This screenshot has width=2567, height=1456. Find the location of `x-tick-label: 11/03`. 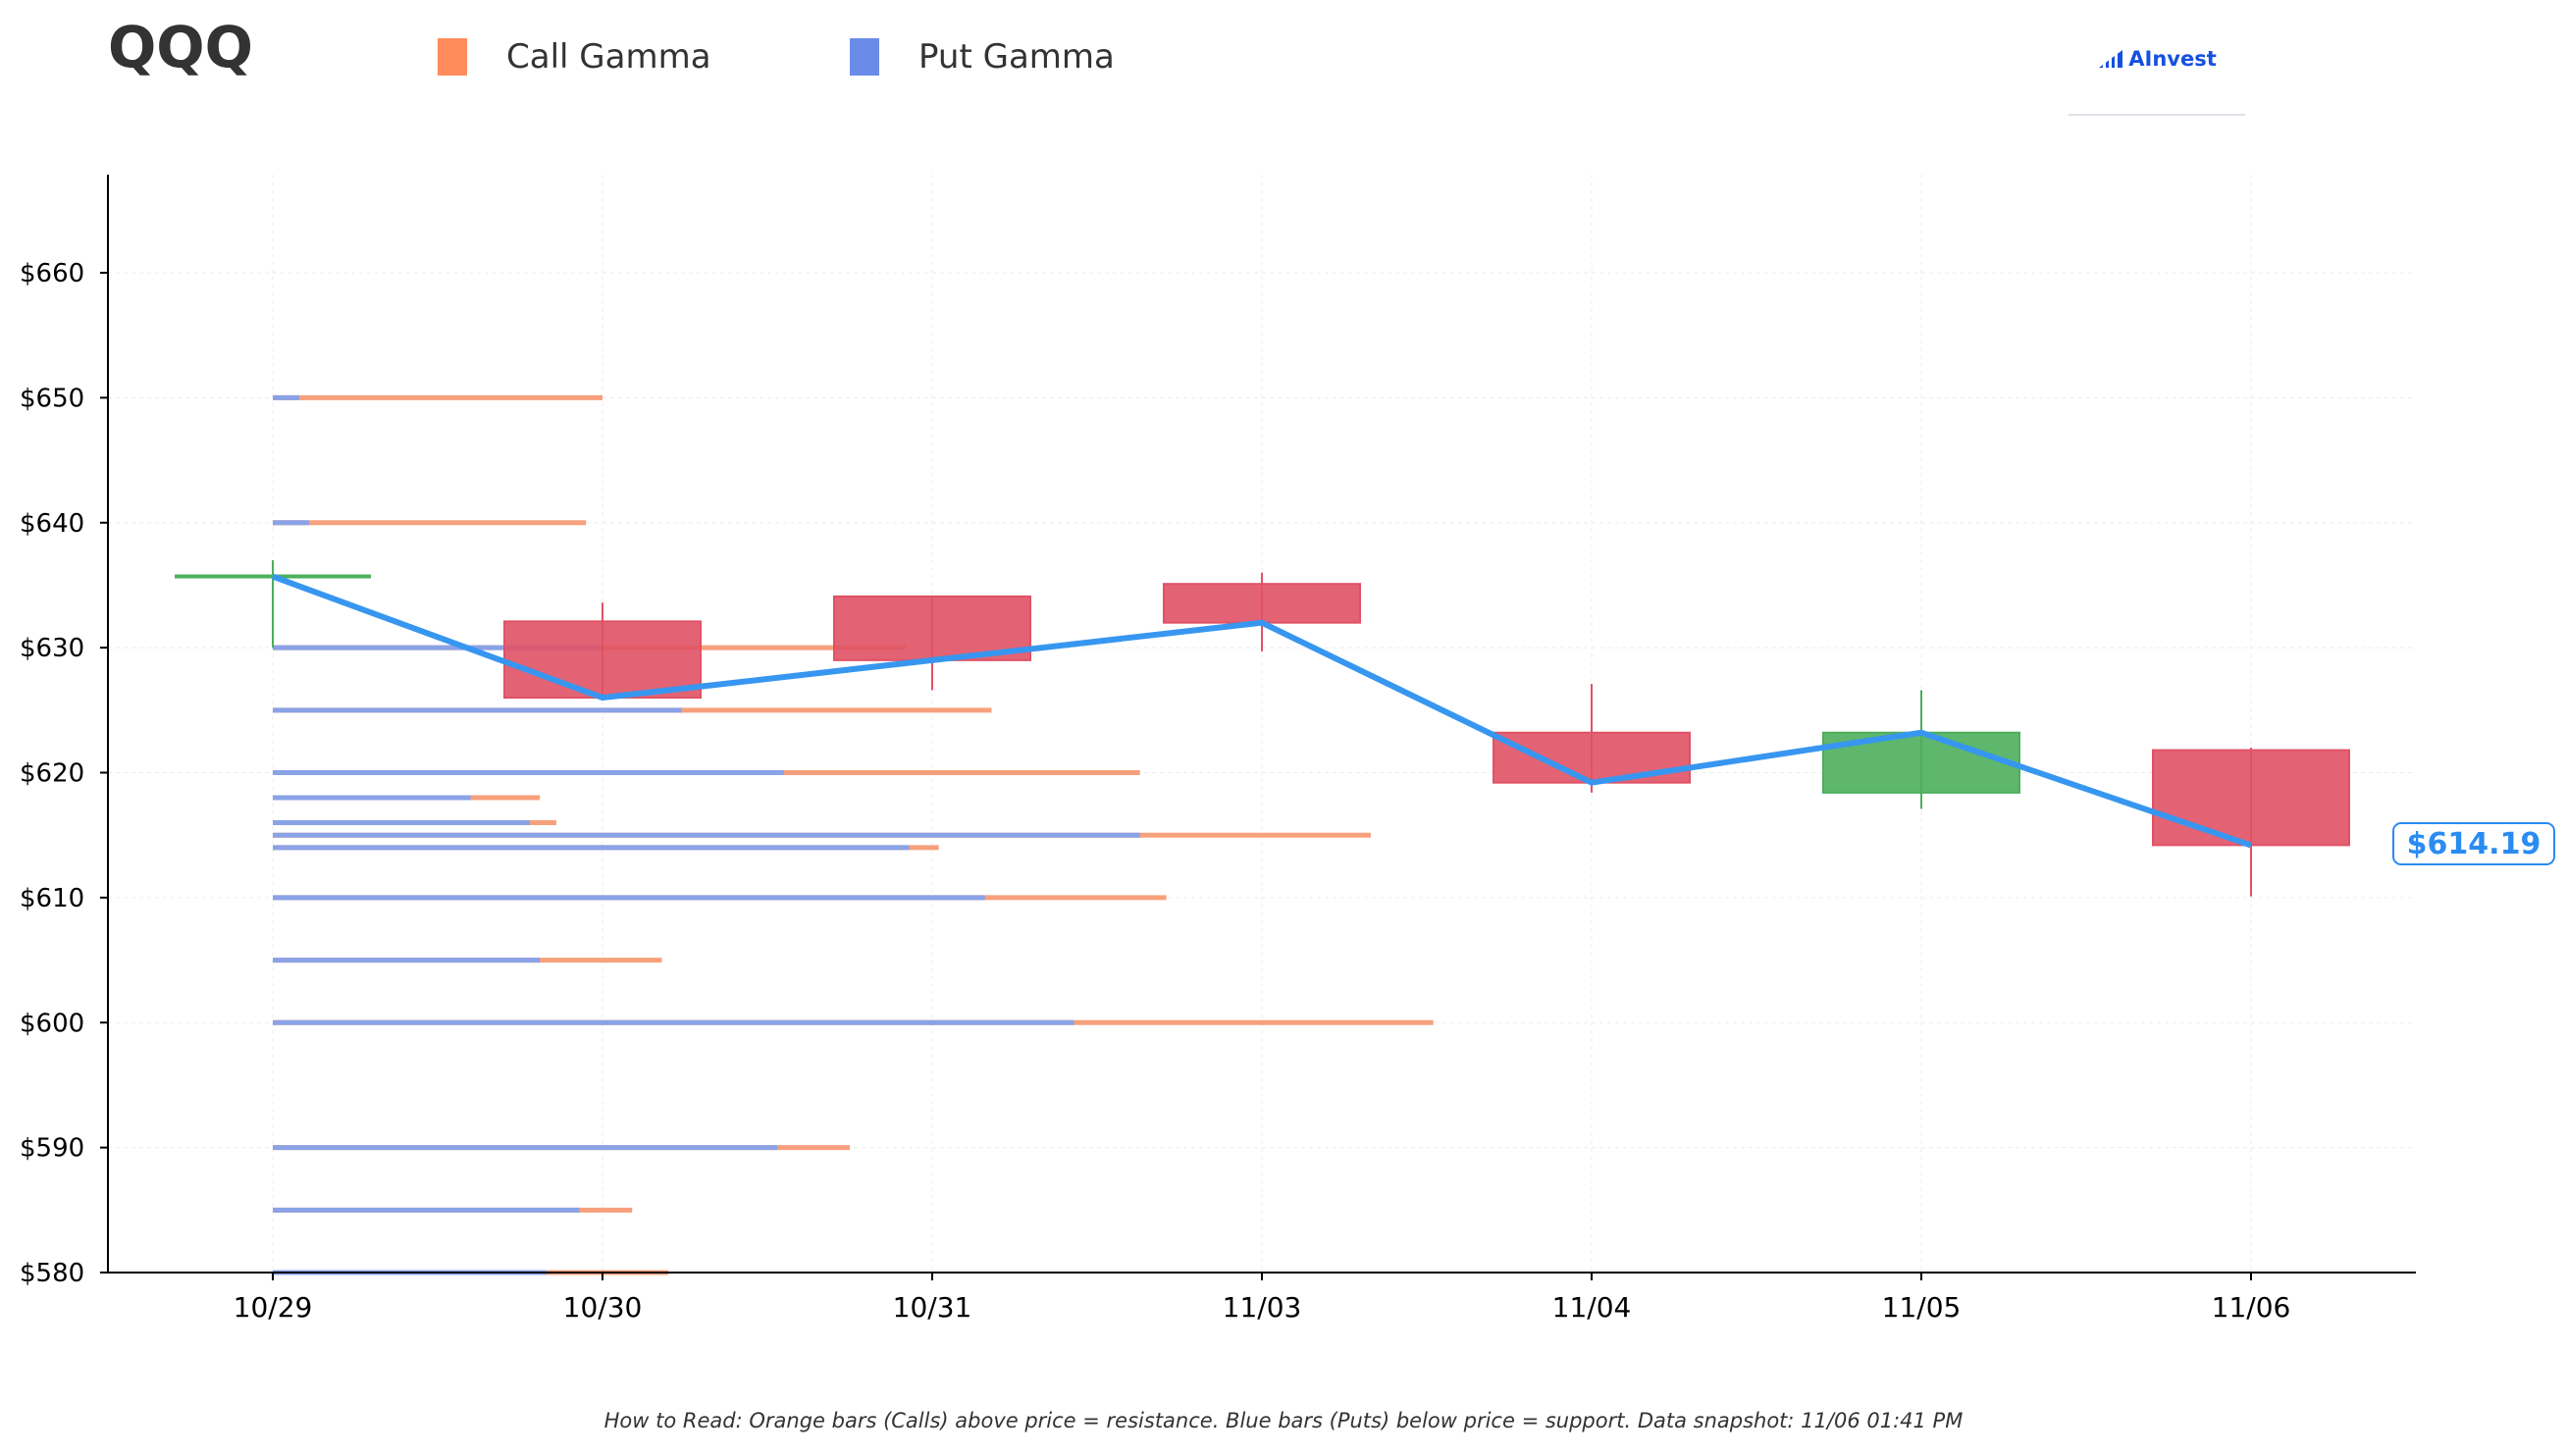

x-tick-label: 11/03 is located at coordinates (1262, 1307).